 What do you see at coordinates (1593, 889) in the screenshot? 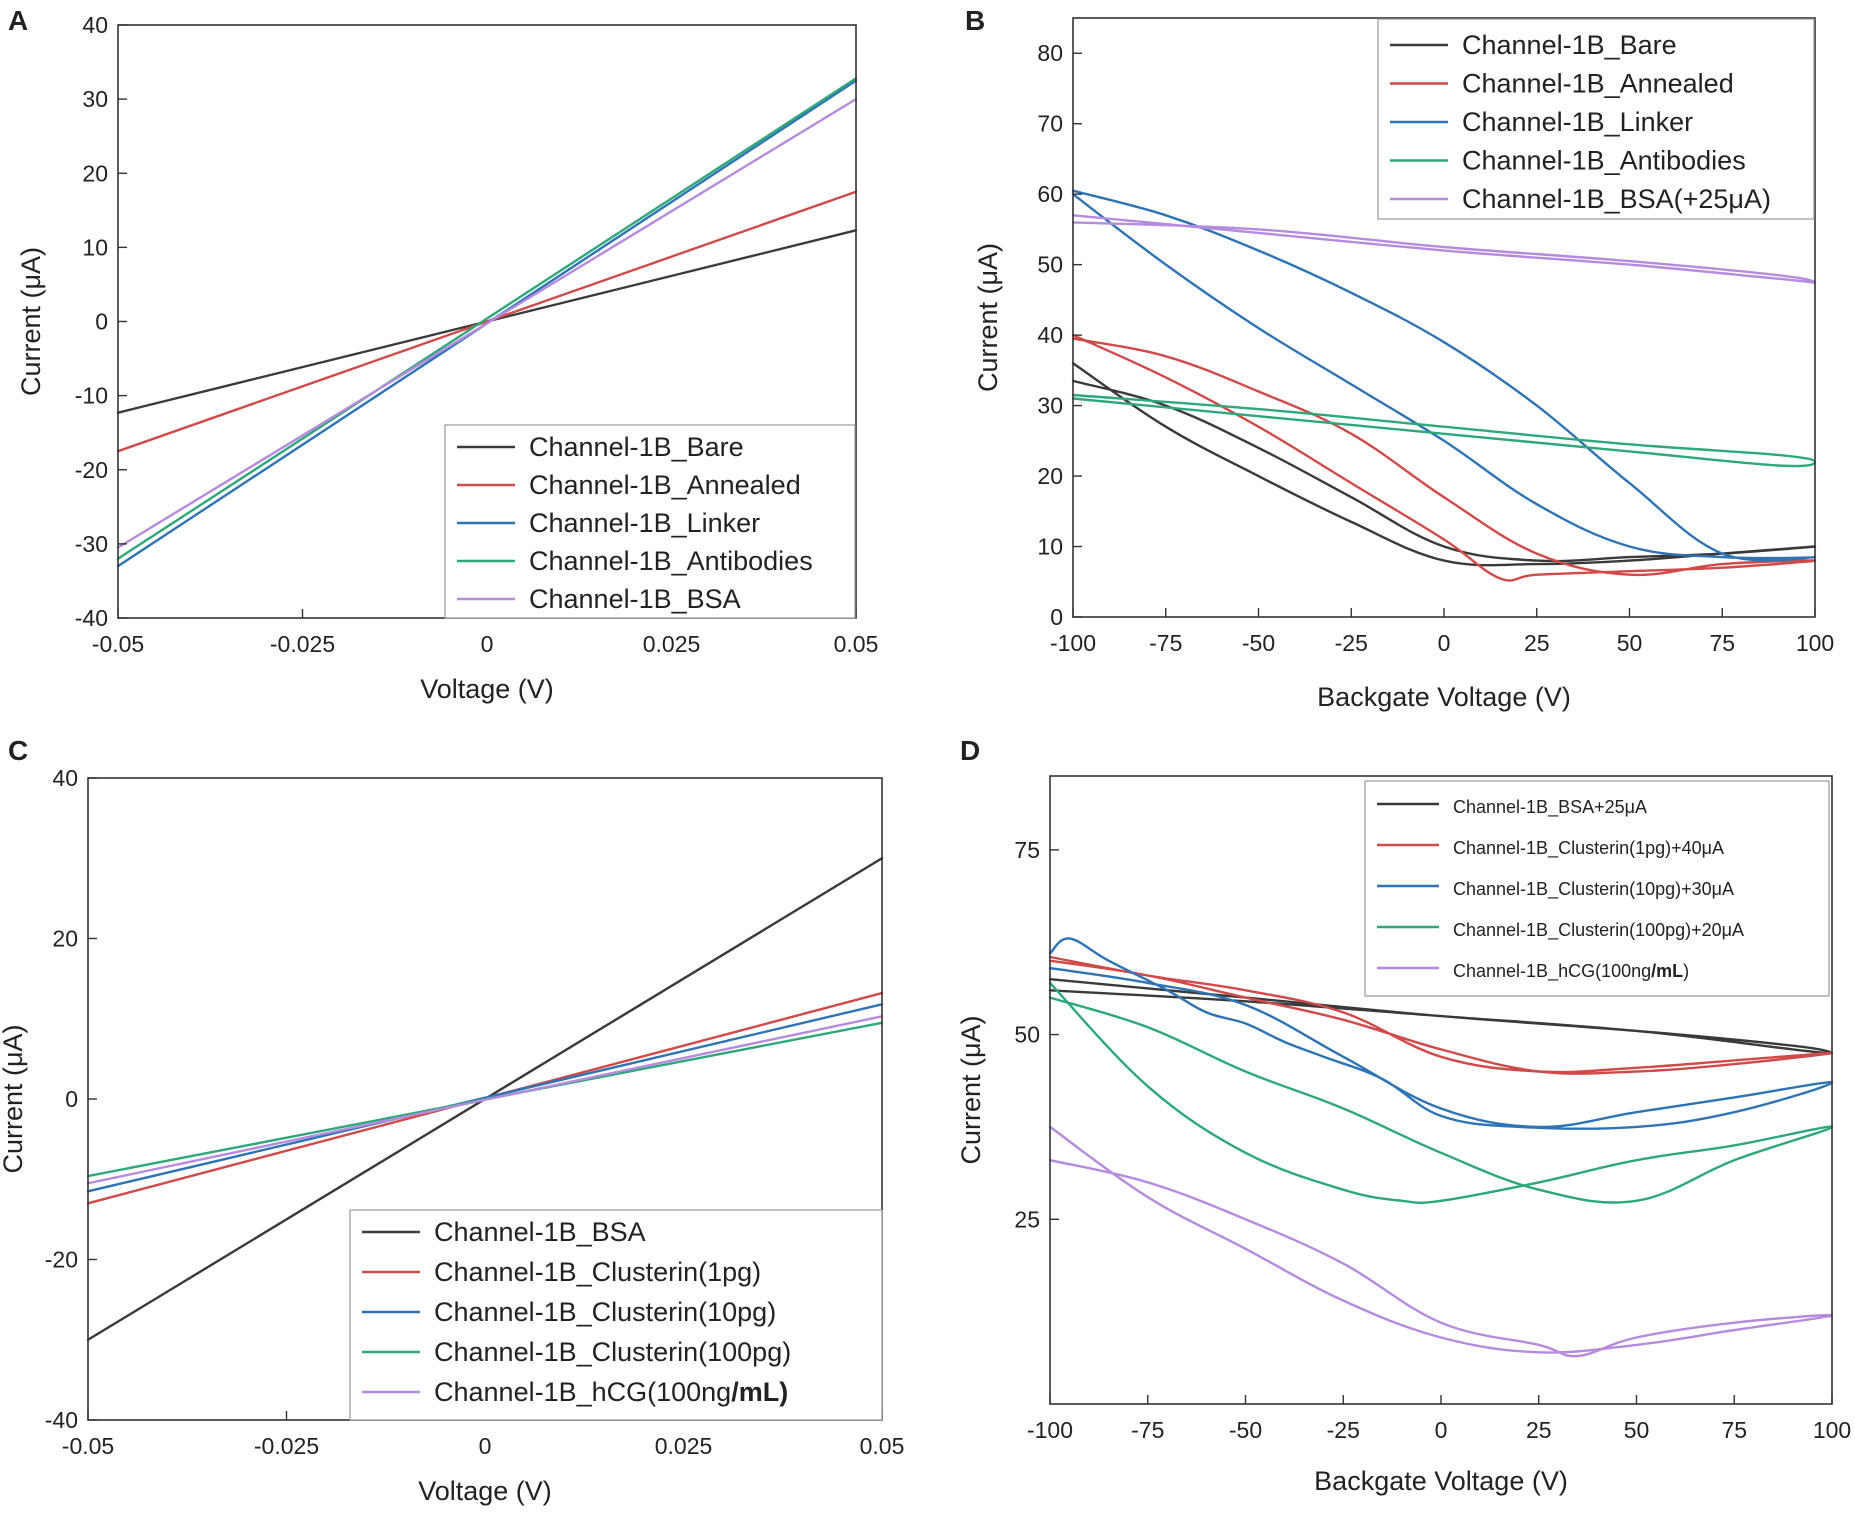
I see `legend-label: Channel-1B_Clusterin(10pg)+30μA` at bounding box center [1593, 889].